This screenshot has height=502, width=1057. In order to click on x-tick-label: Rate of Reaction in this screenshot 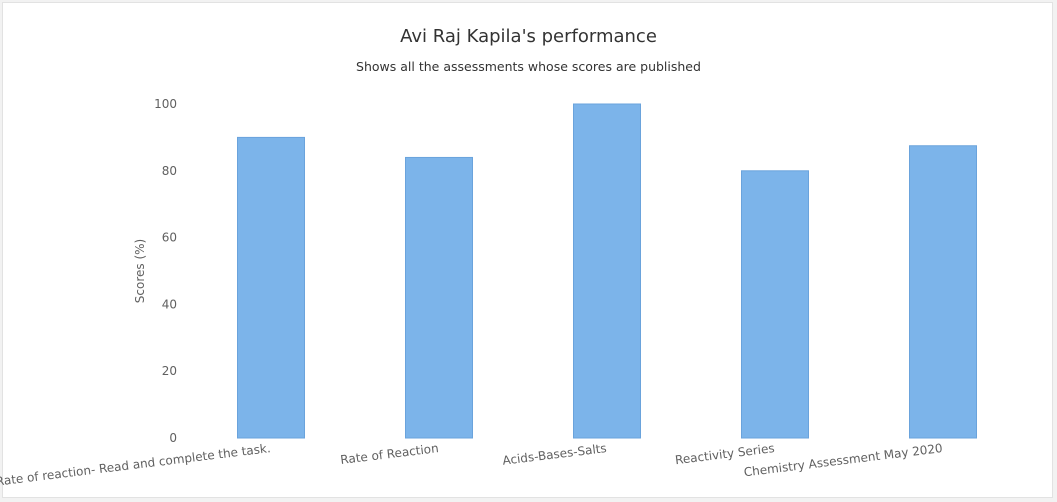, I will do `click(390, 454)`.